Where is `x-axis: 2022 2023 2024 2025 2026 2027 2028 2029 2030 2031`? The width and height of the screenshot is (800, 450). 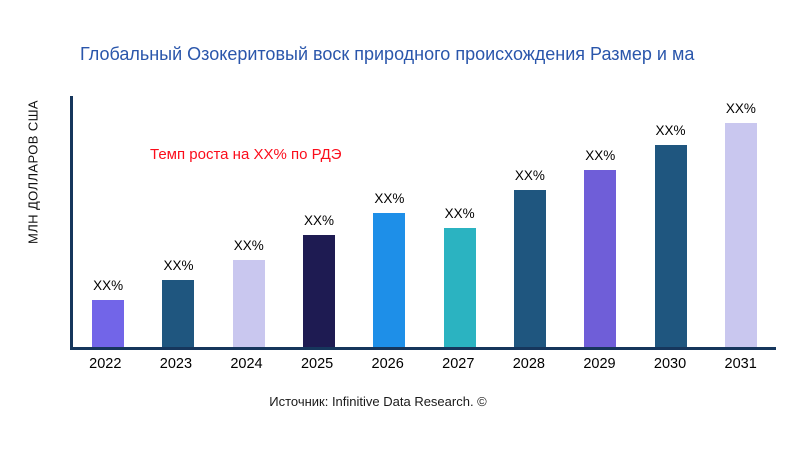
x-axis: 2022 2023 2024 2025 2026 2027 2028 2029 2030 2031 is located at coordinates (423, 364).